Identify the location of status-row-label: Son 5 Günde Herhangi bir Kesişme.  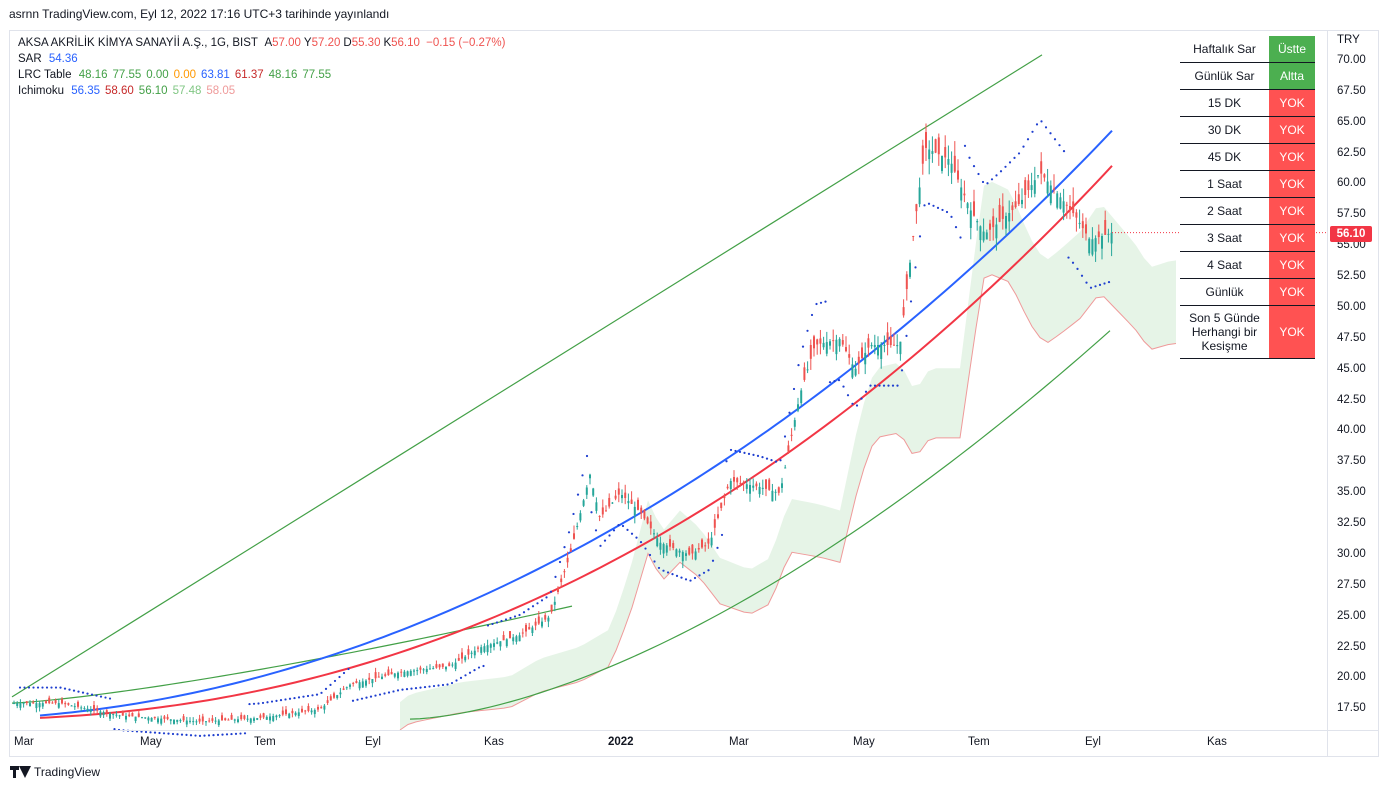
(1224, 332).